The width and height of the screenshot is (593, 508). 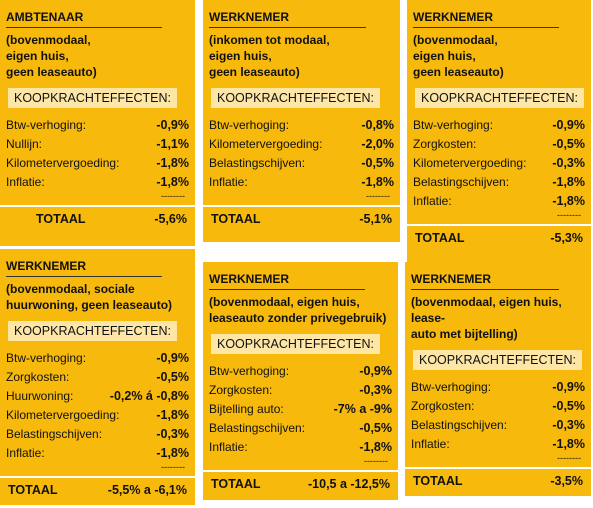 I want to click on effect-label: Bijtelling auto:, so click(x=246, y=409).